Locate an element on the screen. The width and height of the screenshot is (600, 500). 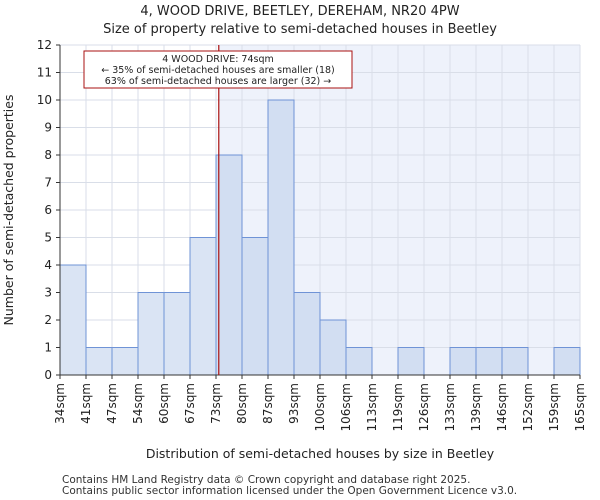
y-tick-label: 11 is located at coordinates (44, 73).